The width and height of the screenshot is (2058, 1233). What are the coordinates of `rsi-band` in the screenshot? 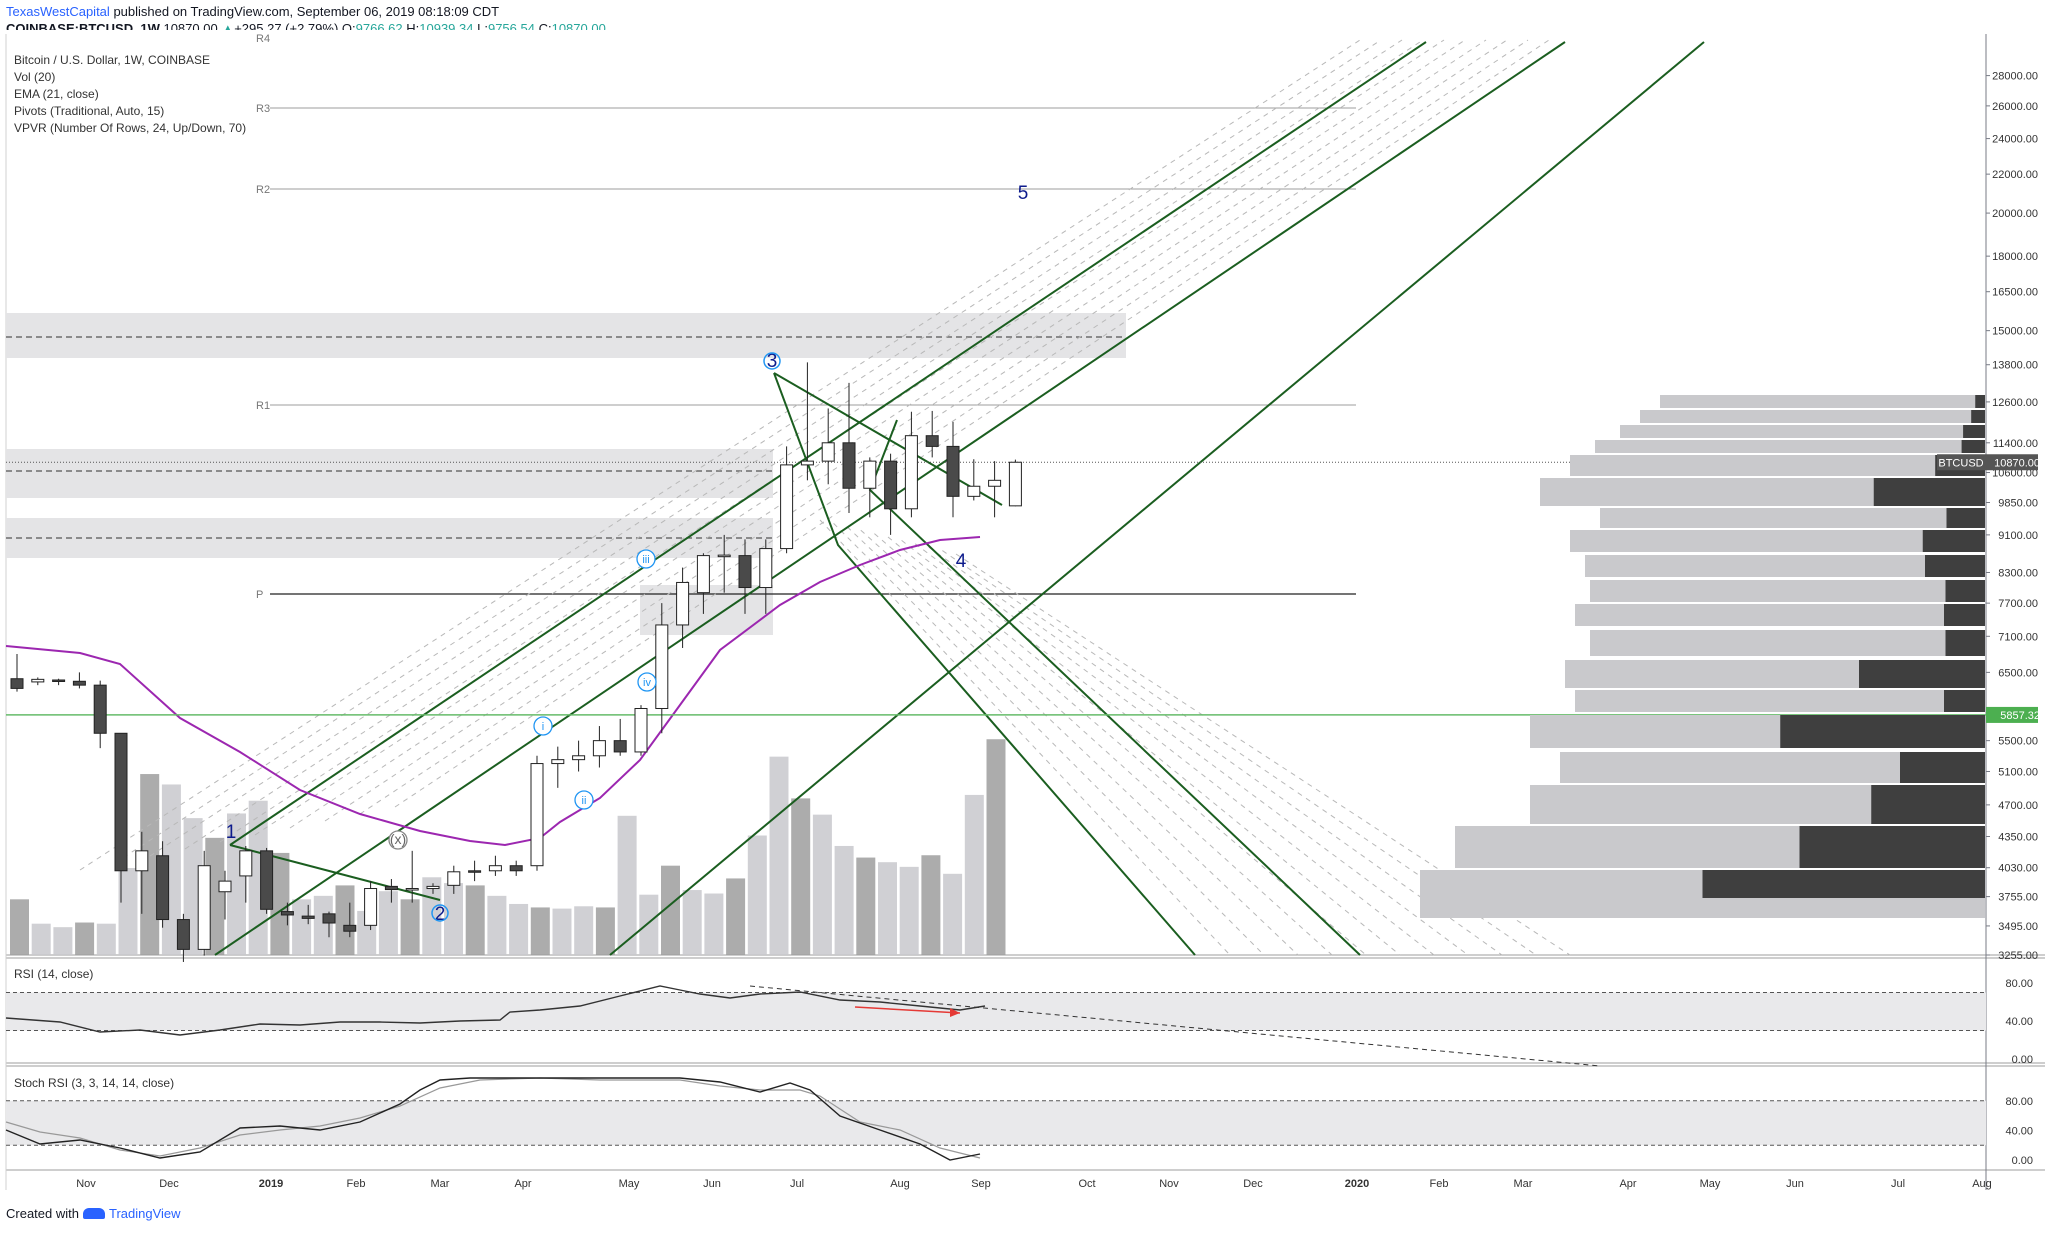 It's located at (996, 1011).